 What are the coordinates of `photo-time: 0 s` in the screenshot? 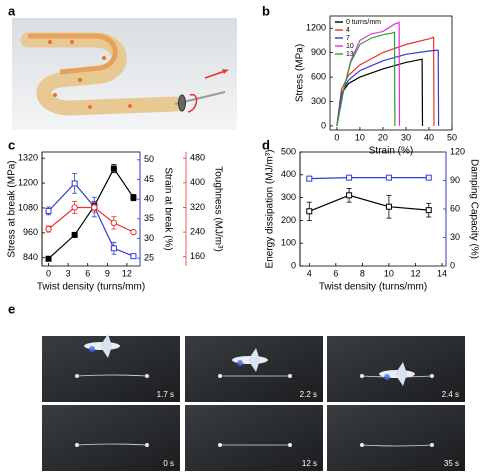 It's located at (168, 463).